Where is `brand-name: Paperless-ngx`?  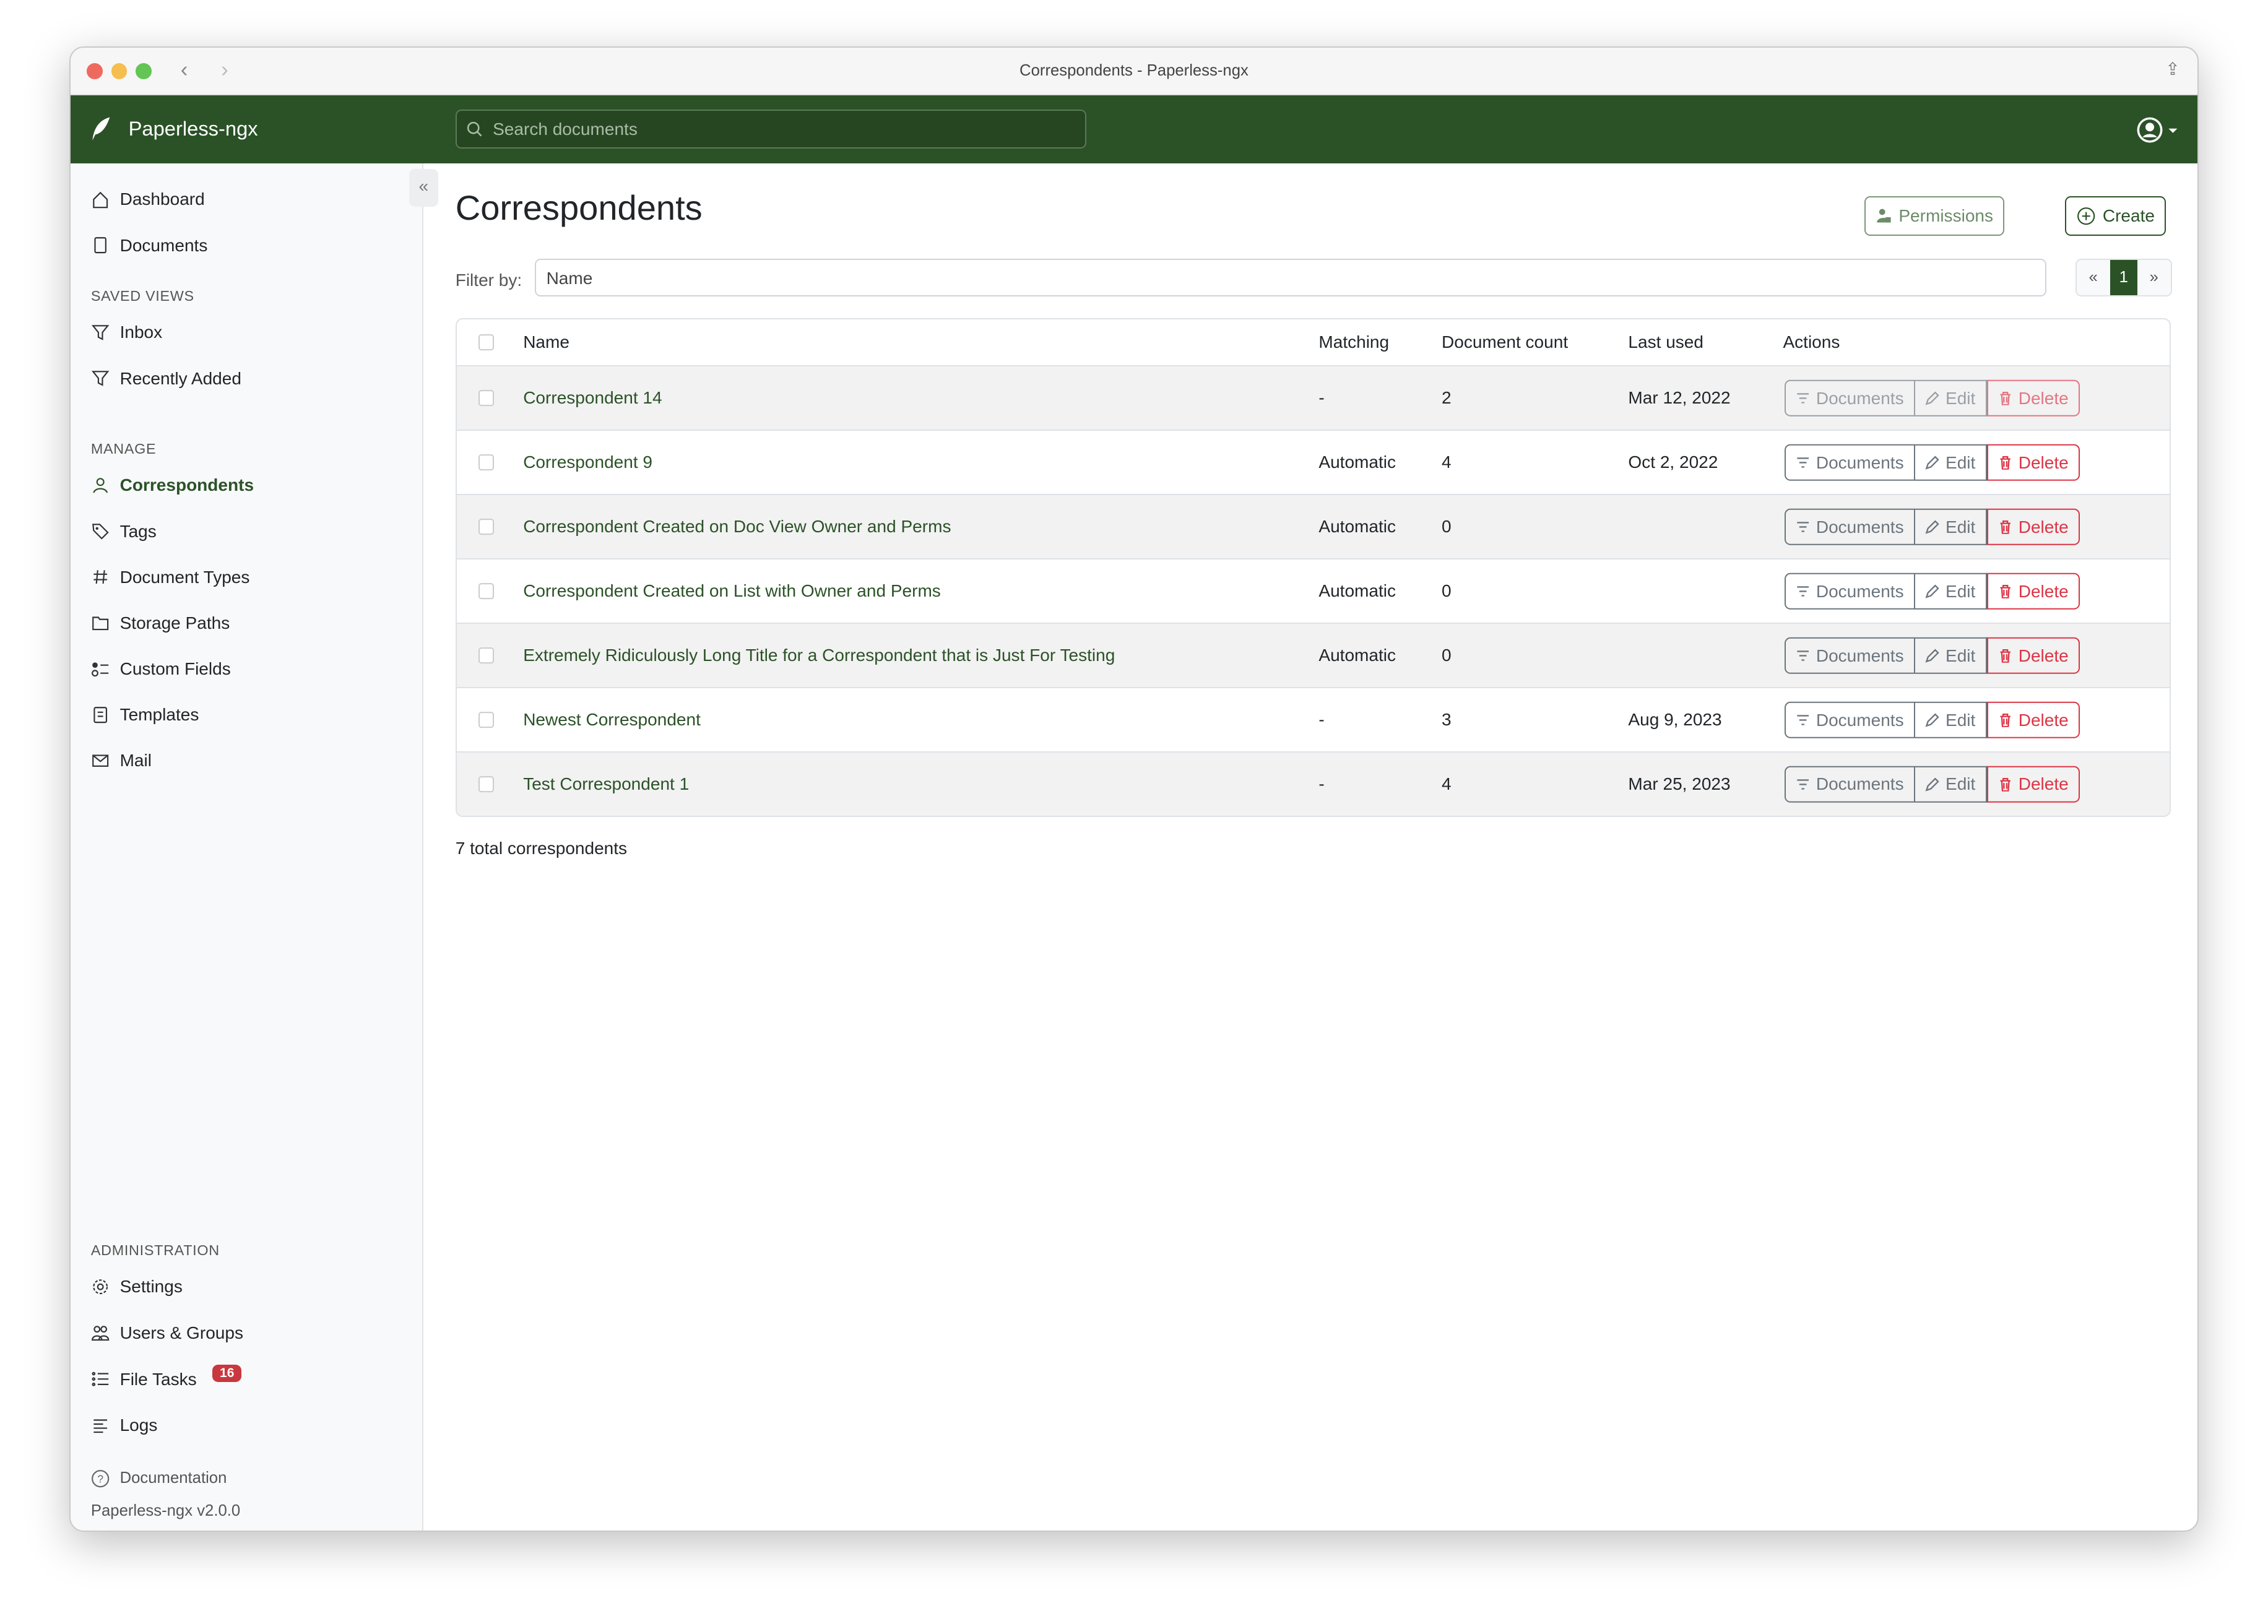 brand-name: Paperless-ngx is located at coordinates (193, 128).